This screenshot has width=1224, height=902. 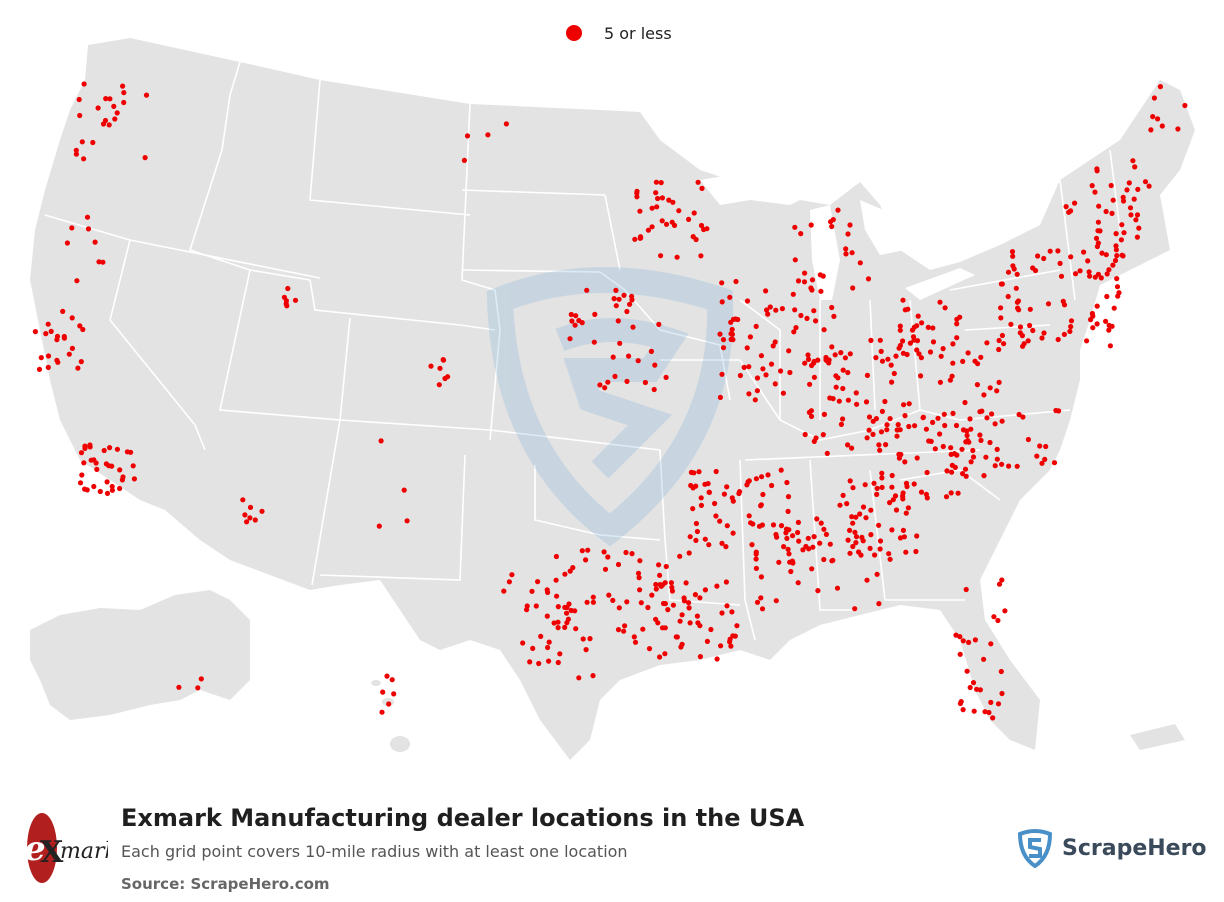 I want to click on map-source: Source: ScrapeHero.com, so click(x=225, y=884).